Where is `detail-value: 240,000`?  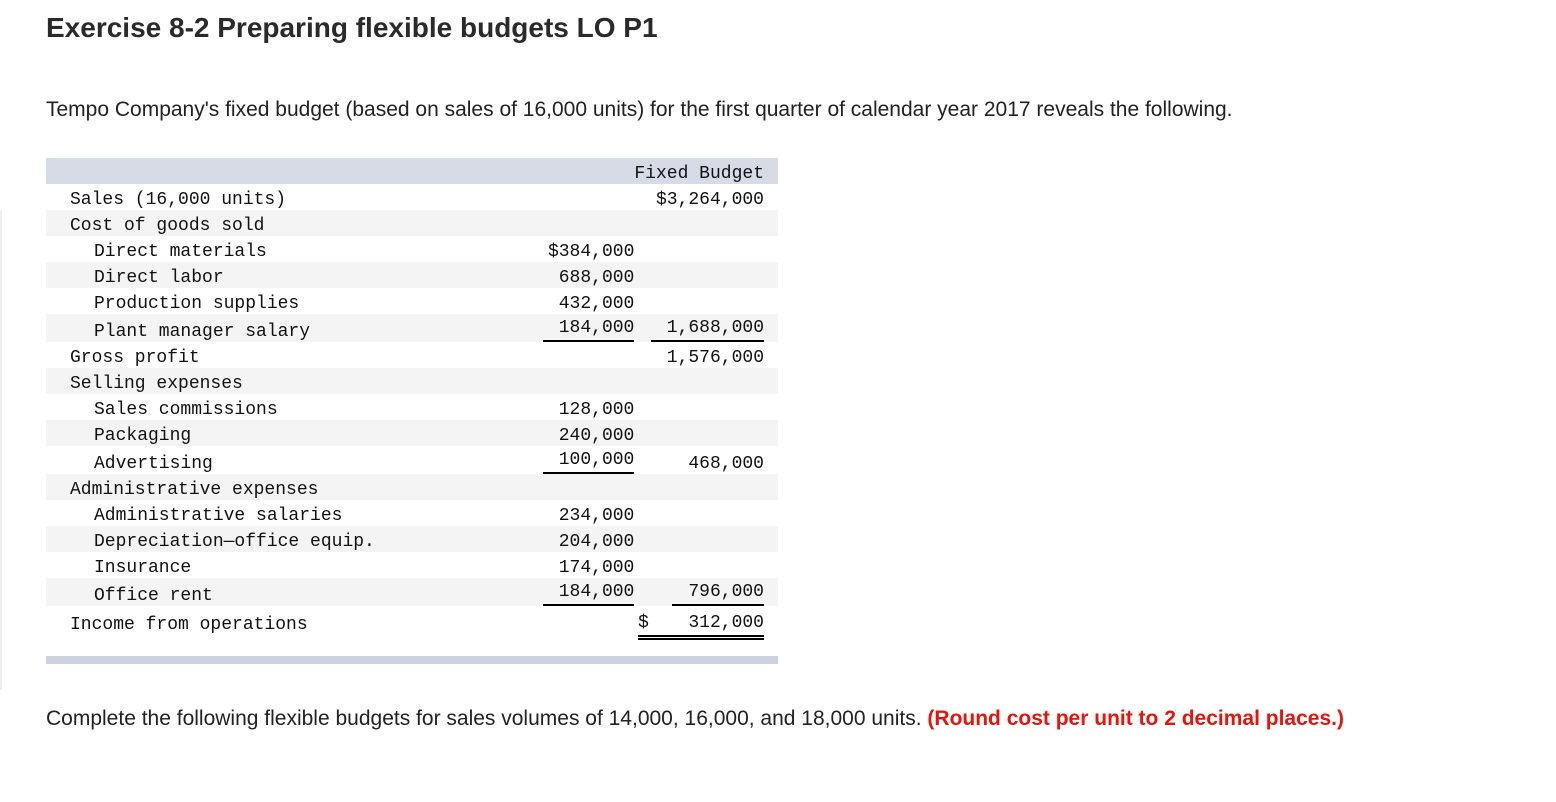
detail-value: 240,000 is located at coordinates (570, 433).